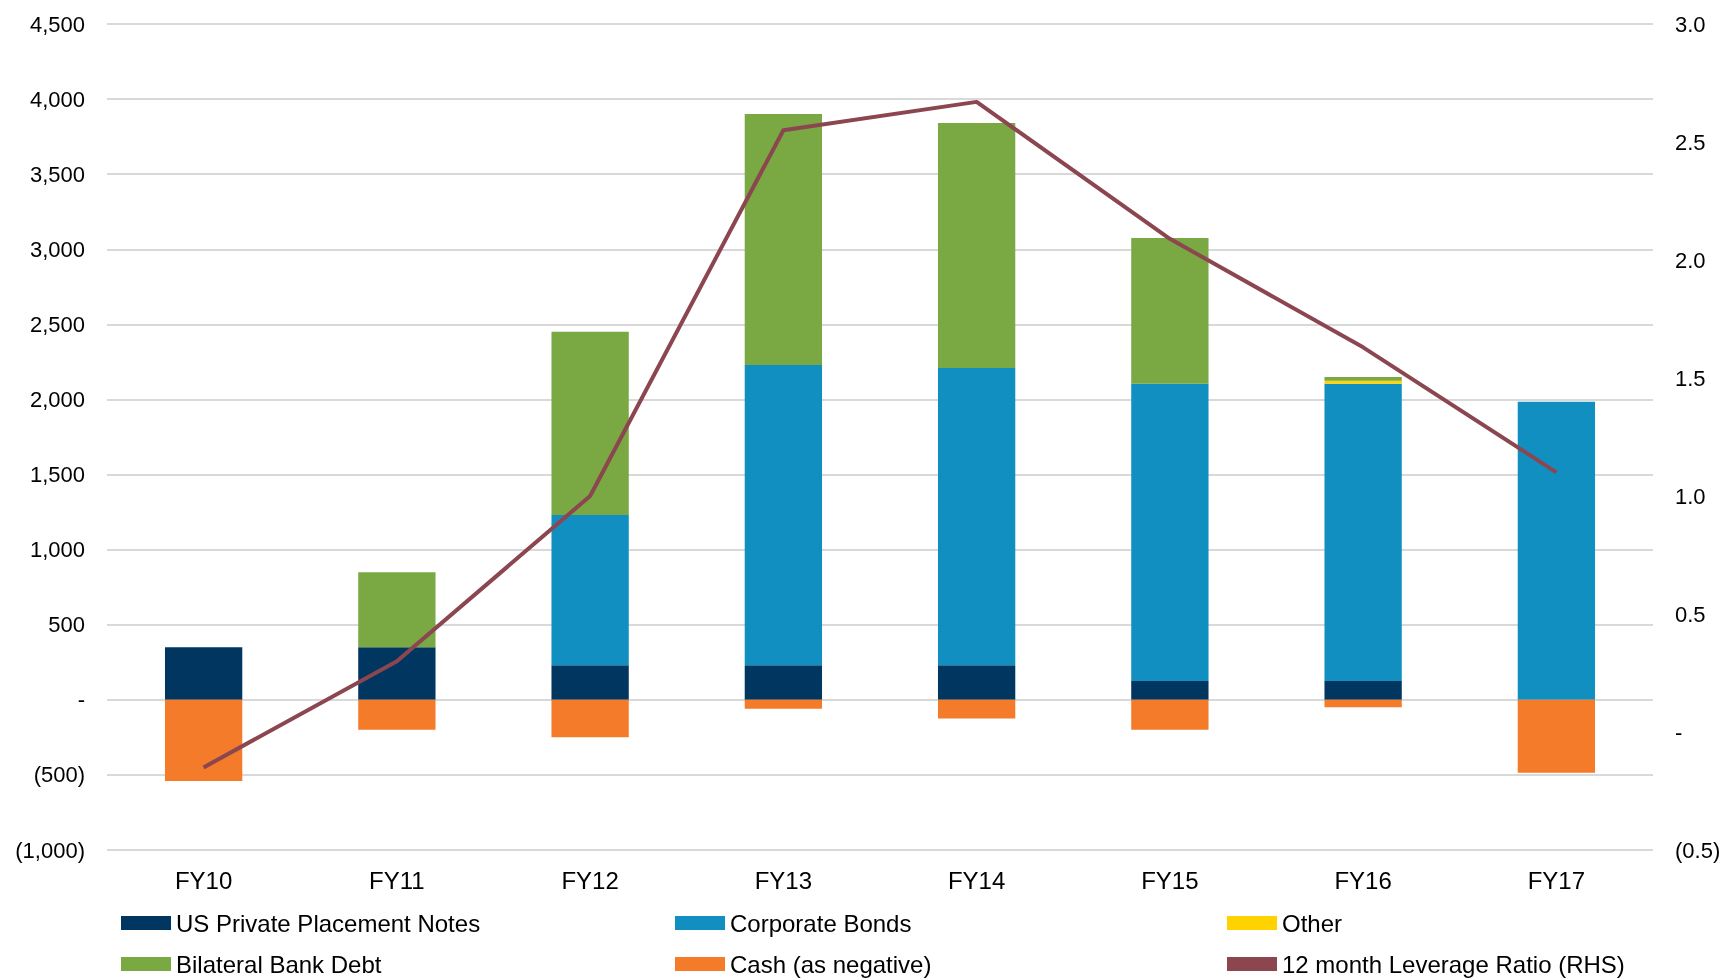  Describe the element at coordinates (1698, 850) in the screenshot. I see `y2-tick-label: (0.5)` at that location.